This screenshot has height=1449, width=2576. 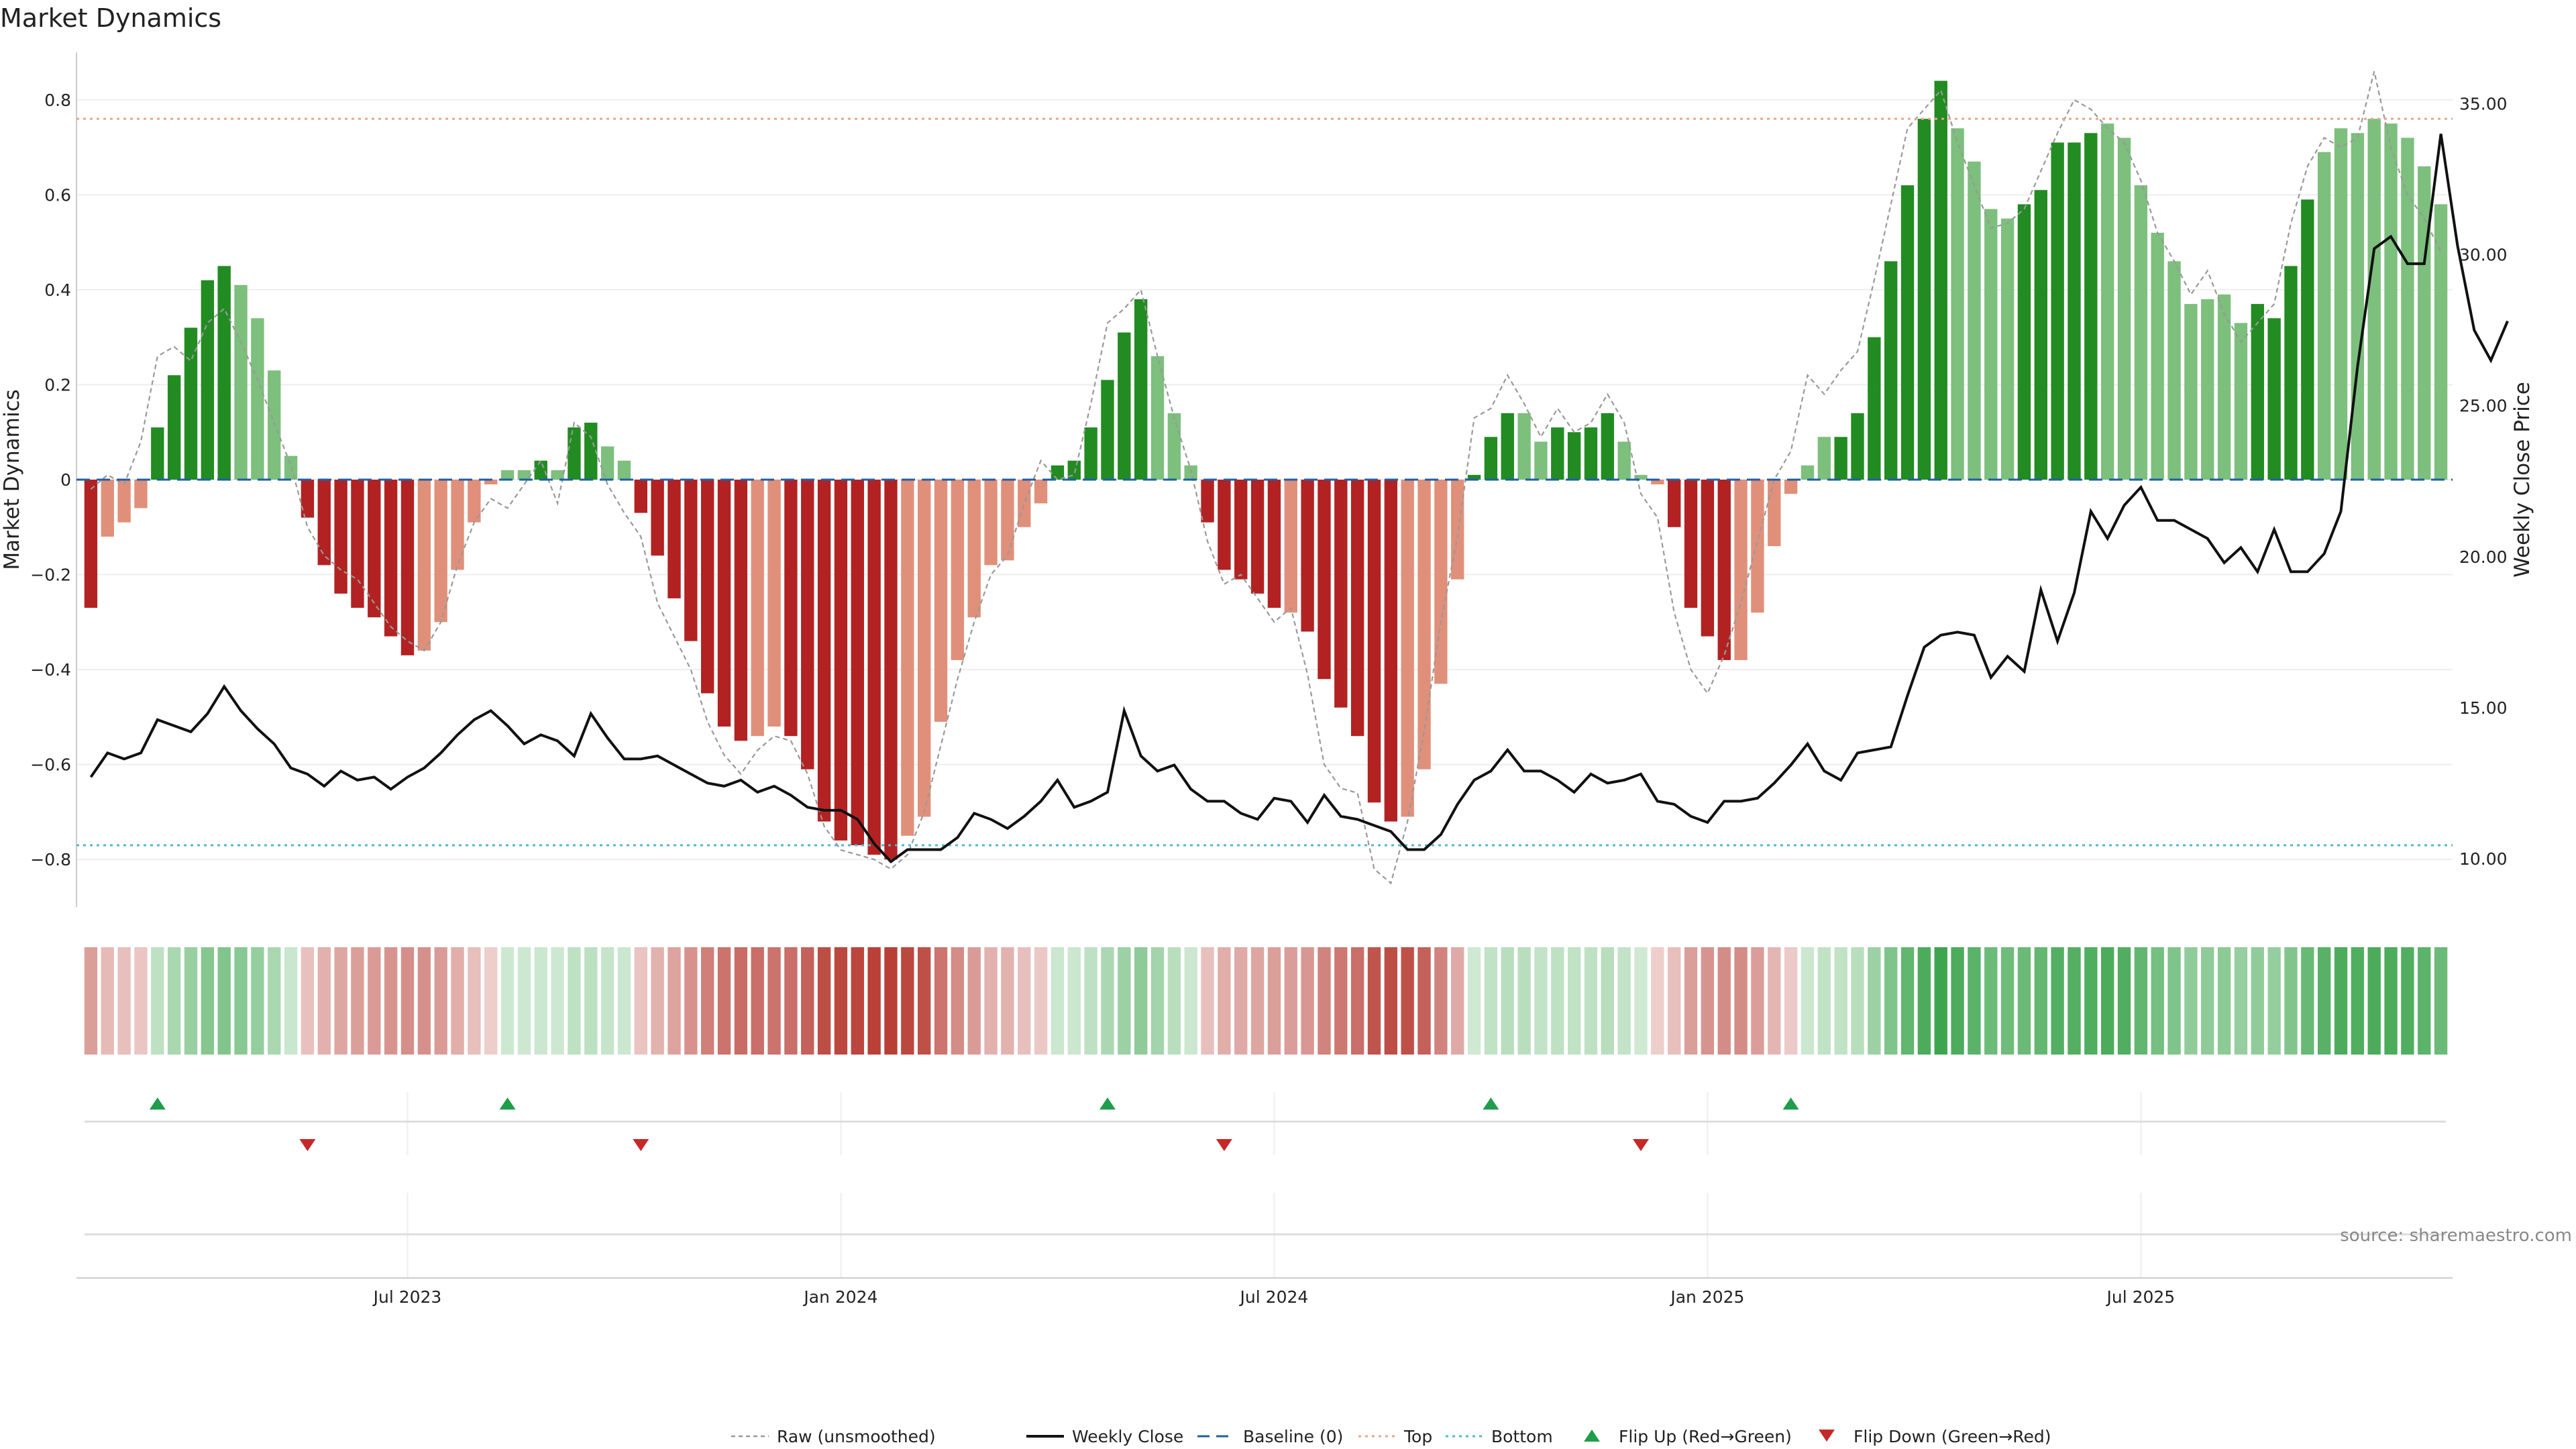 What do you see at coordinates (57, 290) in the screenshot?
I see `y-tick-label: 0.4` at bounding box center [57, 290].